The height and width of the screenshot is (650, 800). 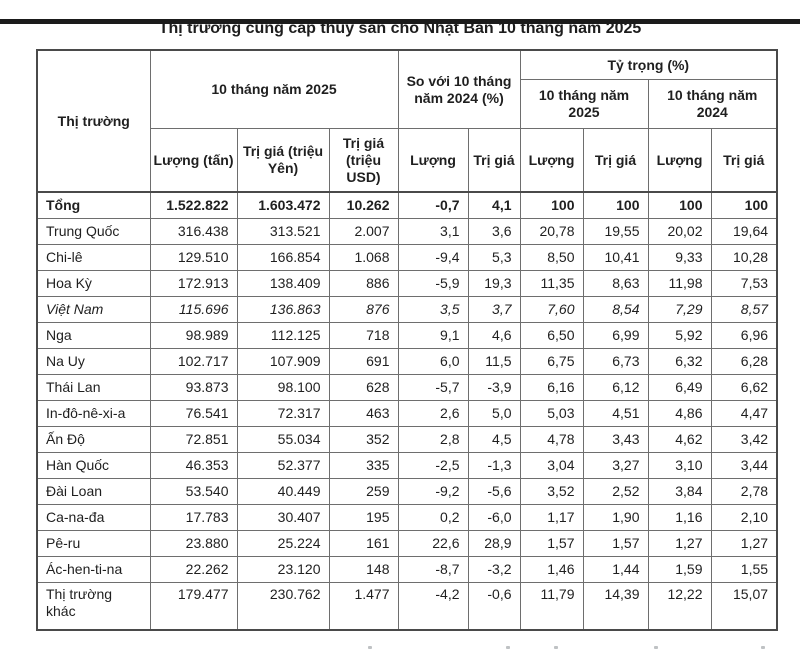 I want to click on cell: 5,03, so click(x=551, y=413).